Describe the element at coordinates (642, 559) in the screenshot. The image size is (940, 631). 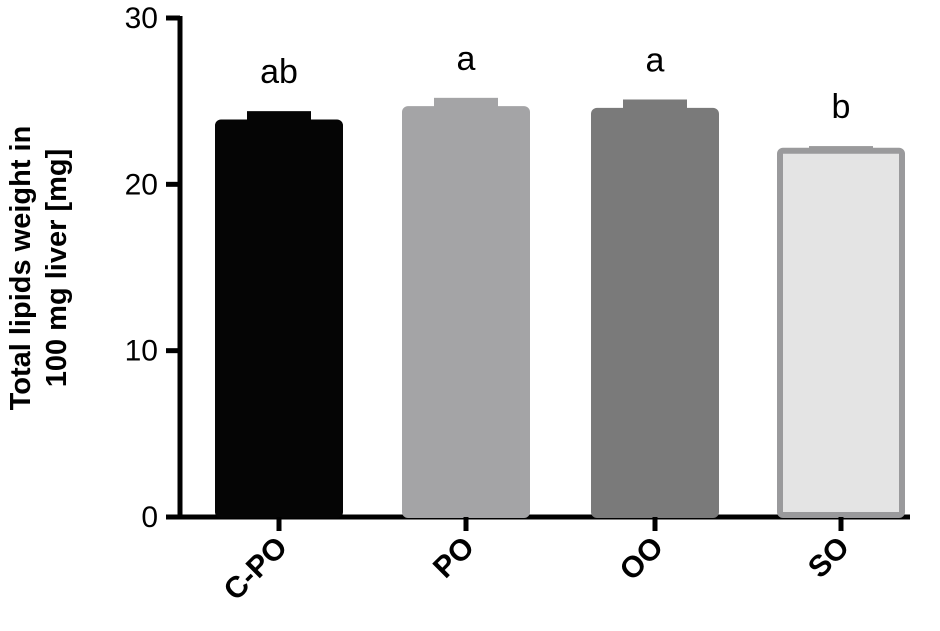
I see `x-tick-label: OO` at that location.